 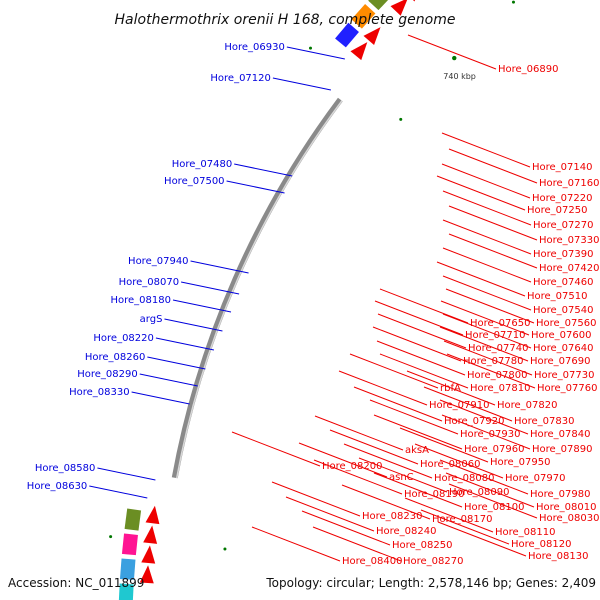 What do you see at coordinates (558, 556) in the screenshot?
I see `gene-label-right: Hore_08130` at bounding box center [558, 556].